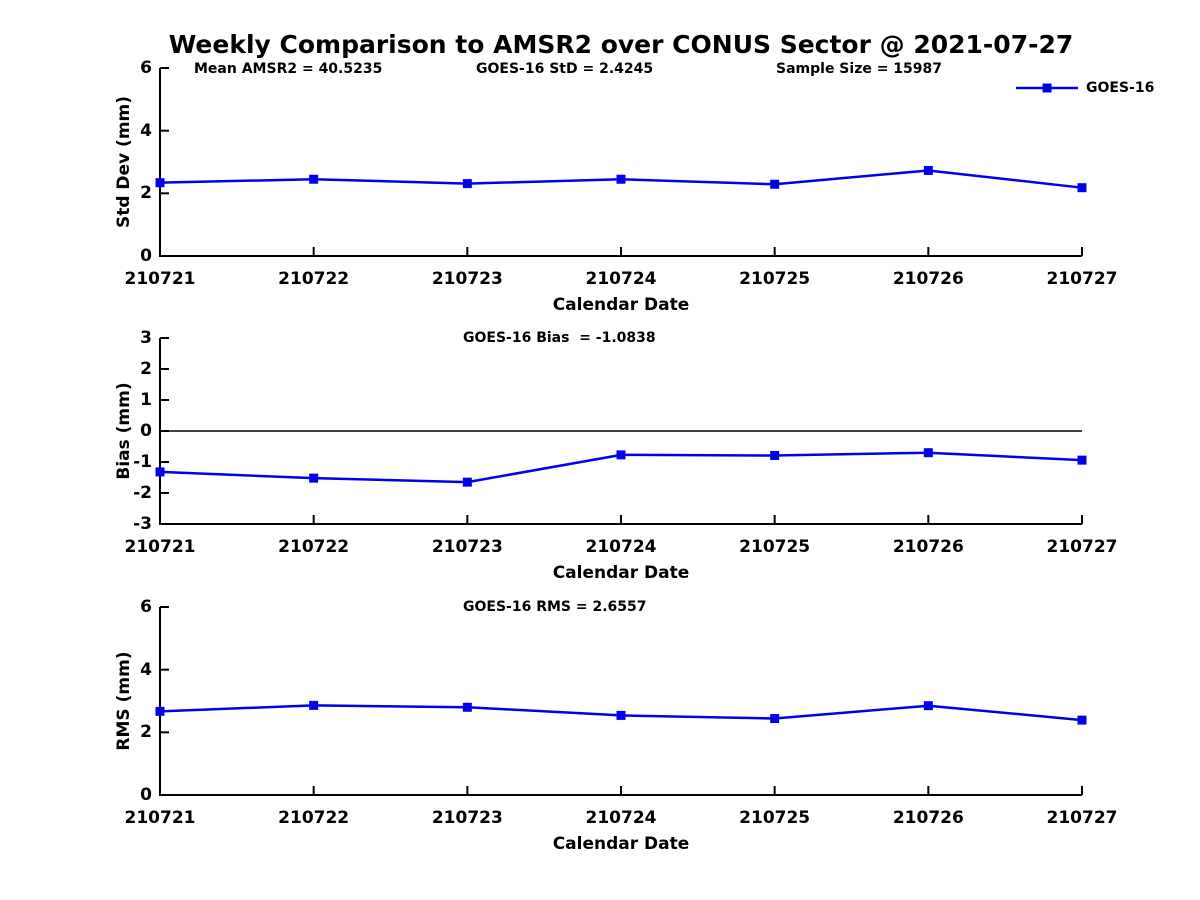 This screenshot has width=1200, height=900. What do you see at coordinates (621, 844) in the screenshot?
I see `x-axis-label-rms: Calendar Date` at bounding box center [621, 844].